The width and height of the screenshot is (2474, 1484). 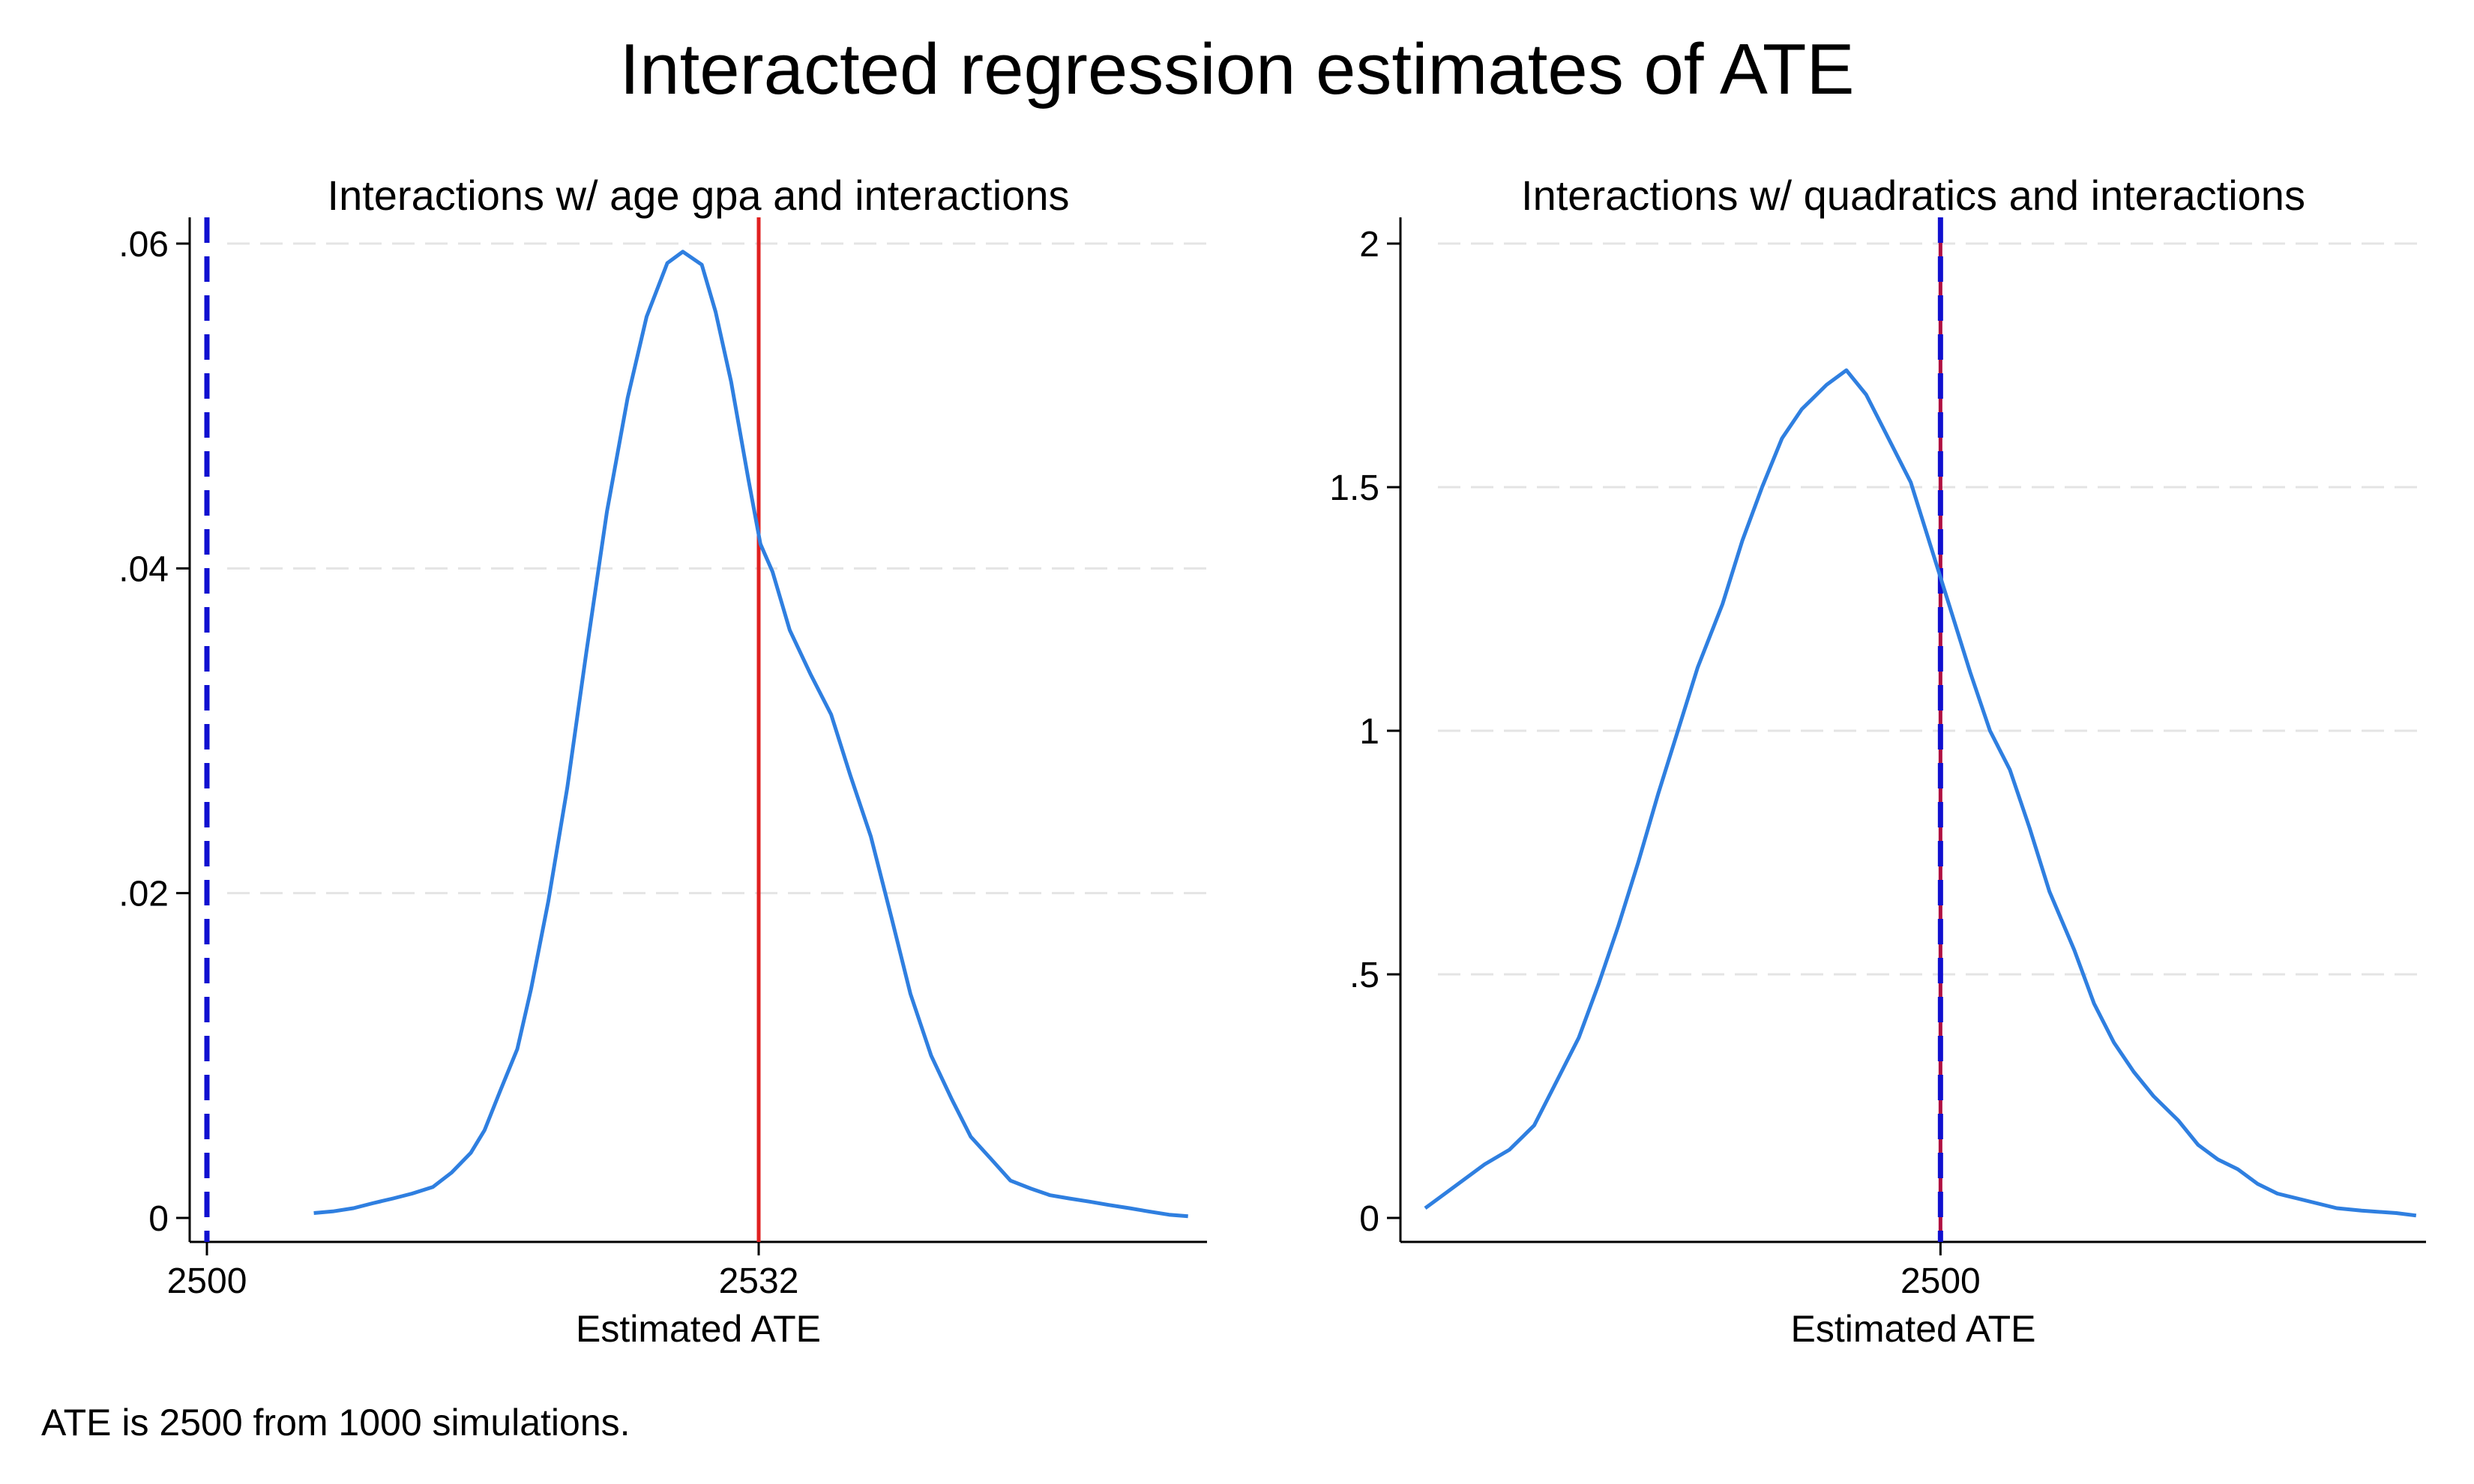 What do you see at coordinates (1941, 1281) in the screenshot?
I see `panel-right-x-tick-label: 2500` at bounding box center [1941, 1281].